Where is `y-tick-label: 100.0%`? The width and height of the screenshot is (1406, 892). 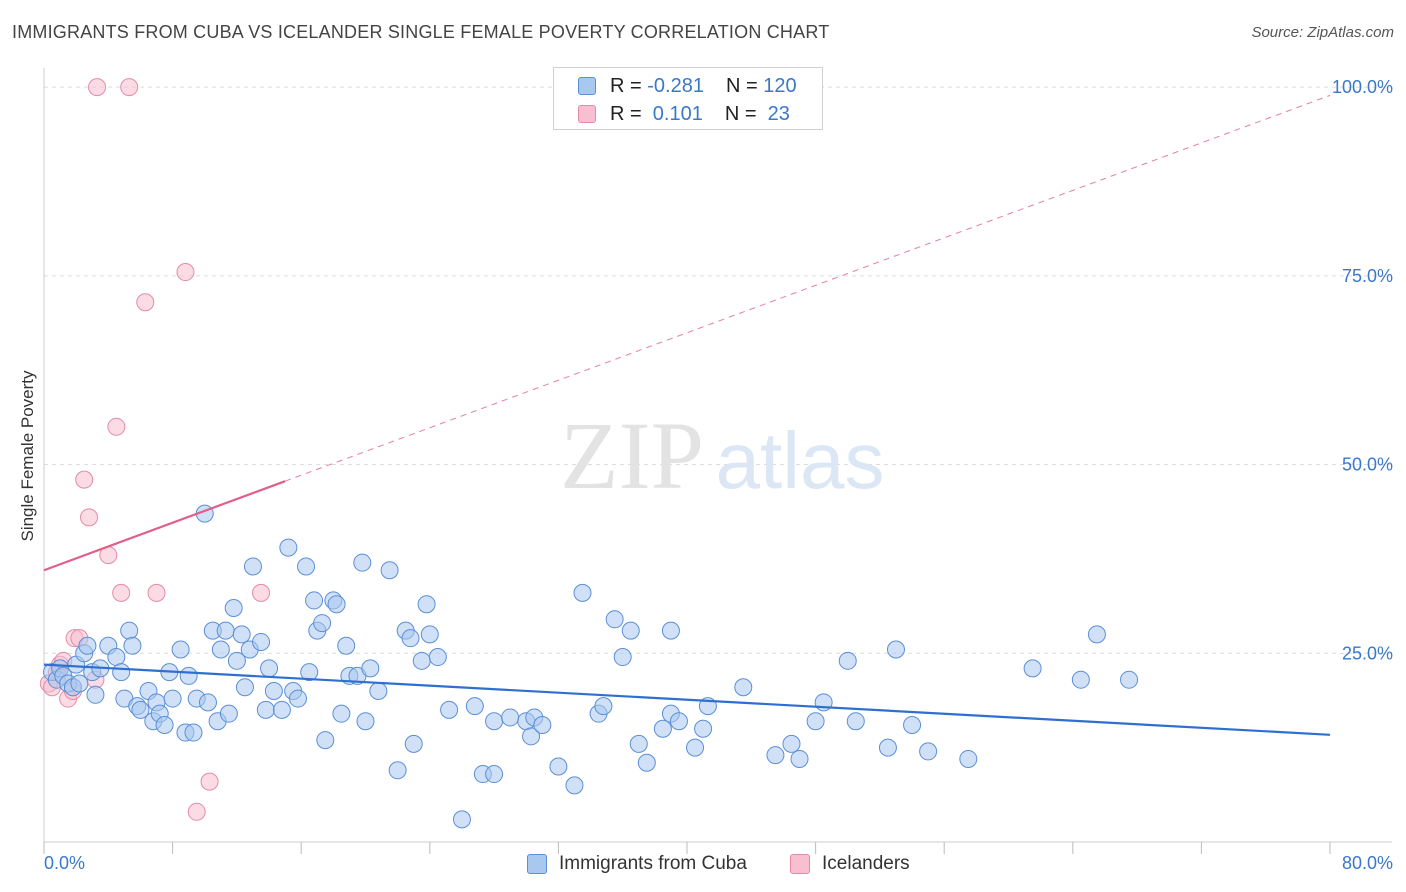 y-tick-label: 100.0% is located at coordinates (1362, 87).